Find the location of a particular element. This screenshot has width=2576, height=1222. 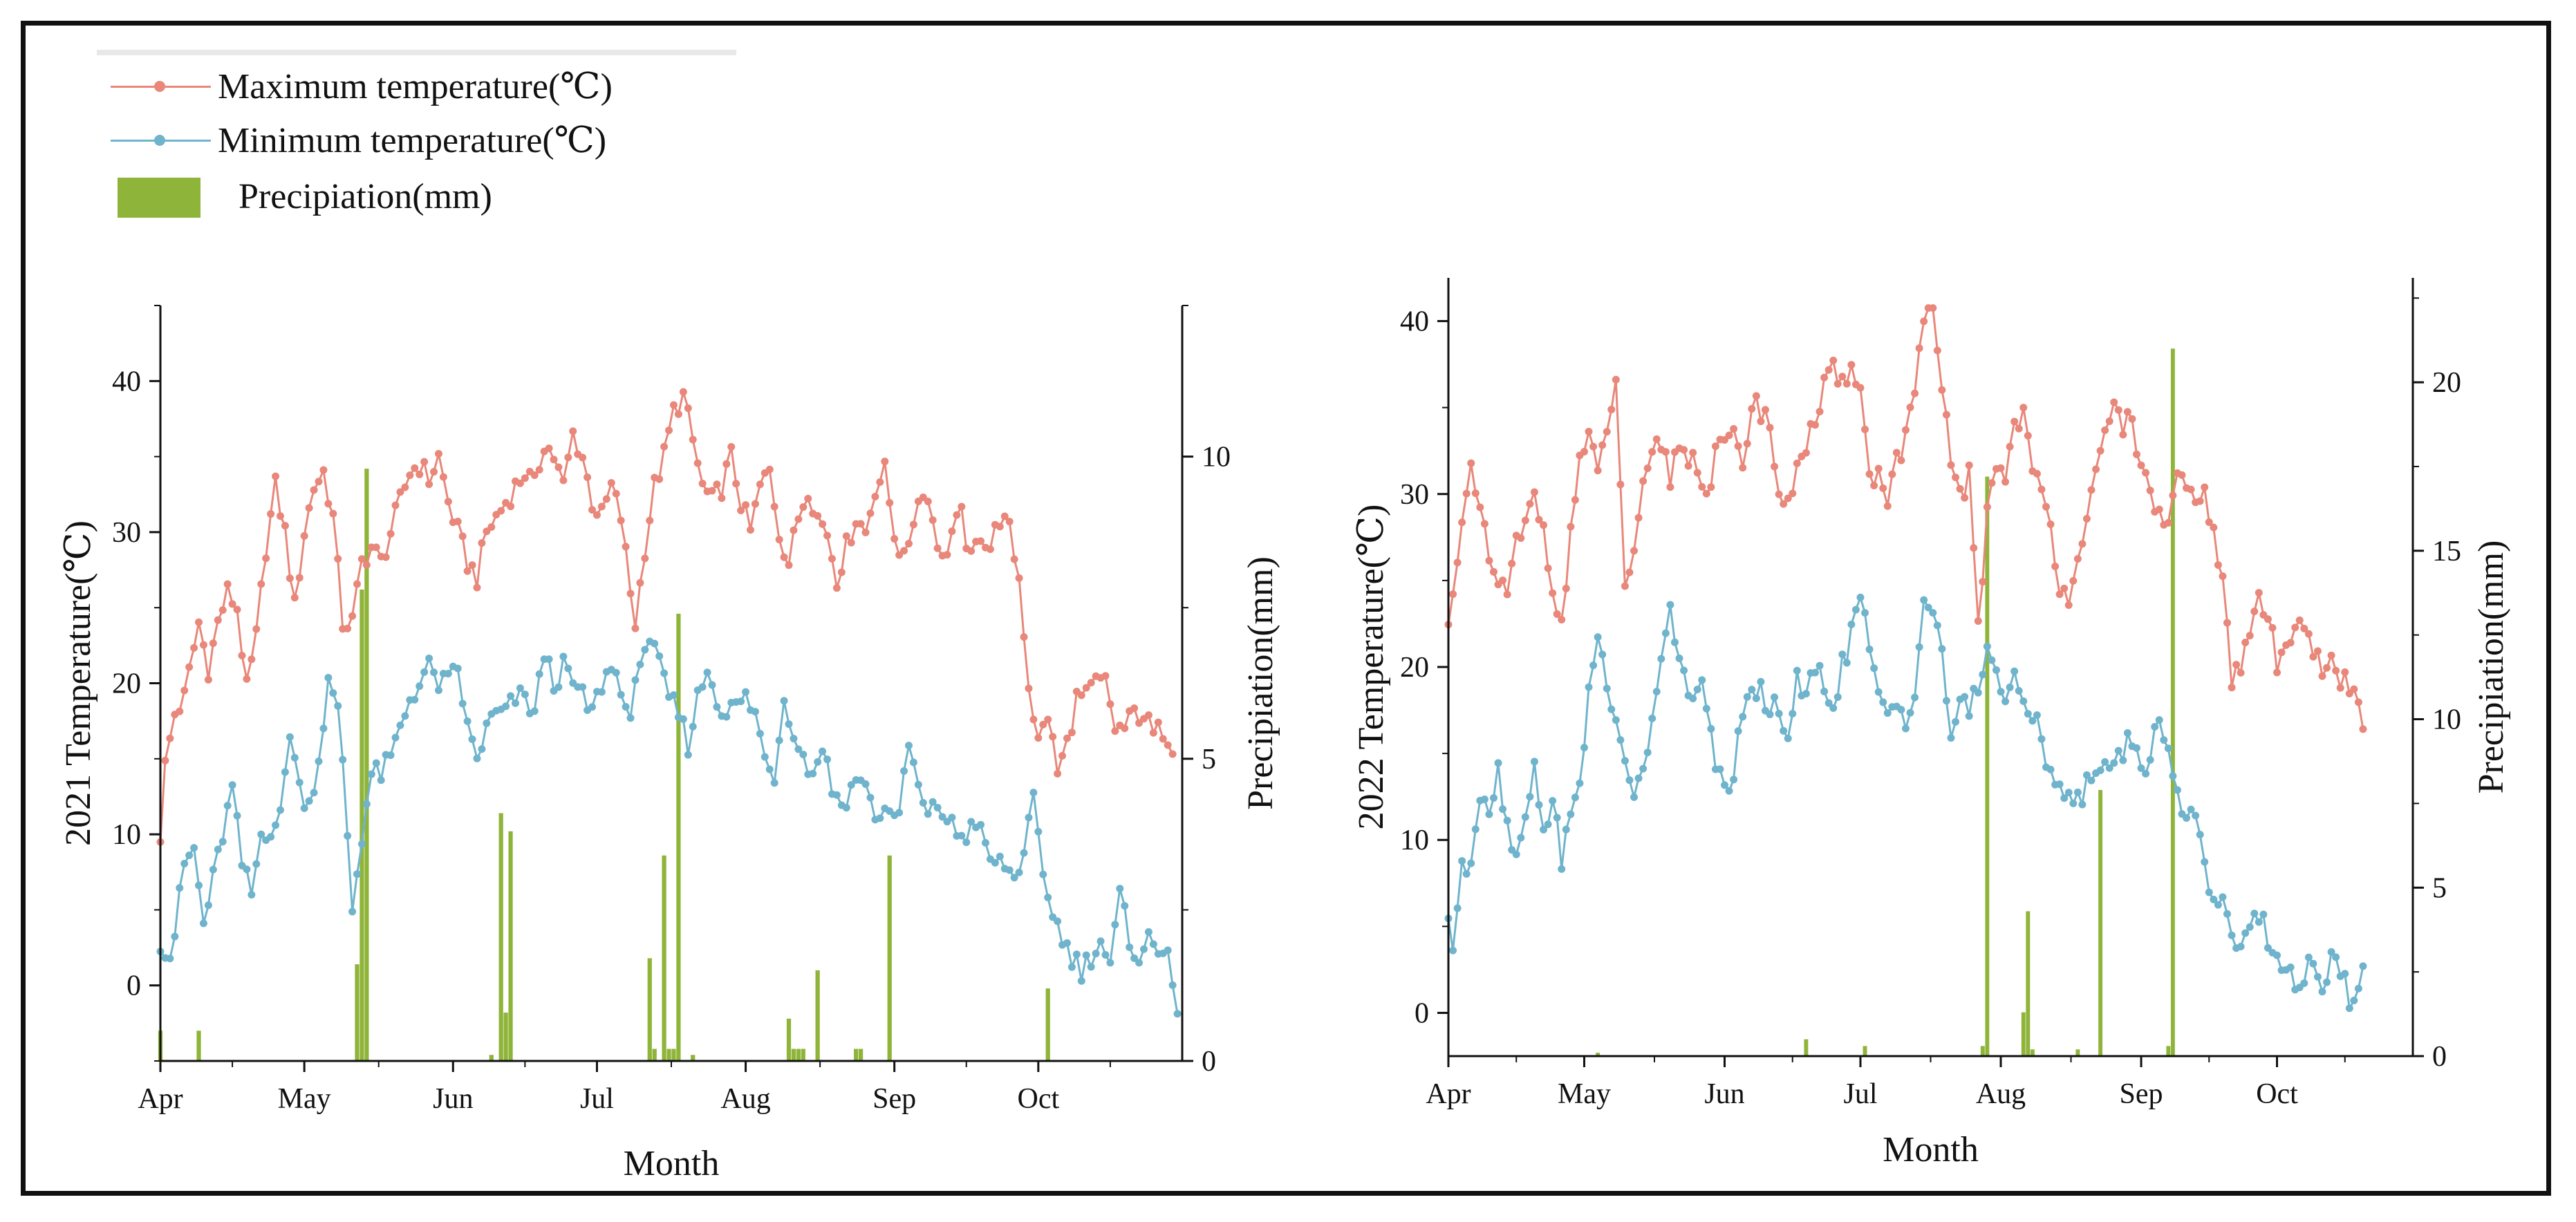

x-tick-label-oct: Oct is located at coordinates (2277, 1094).